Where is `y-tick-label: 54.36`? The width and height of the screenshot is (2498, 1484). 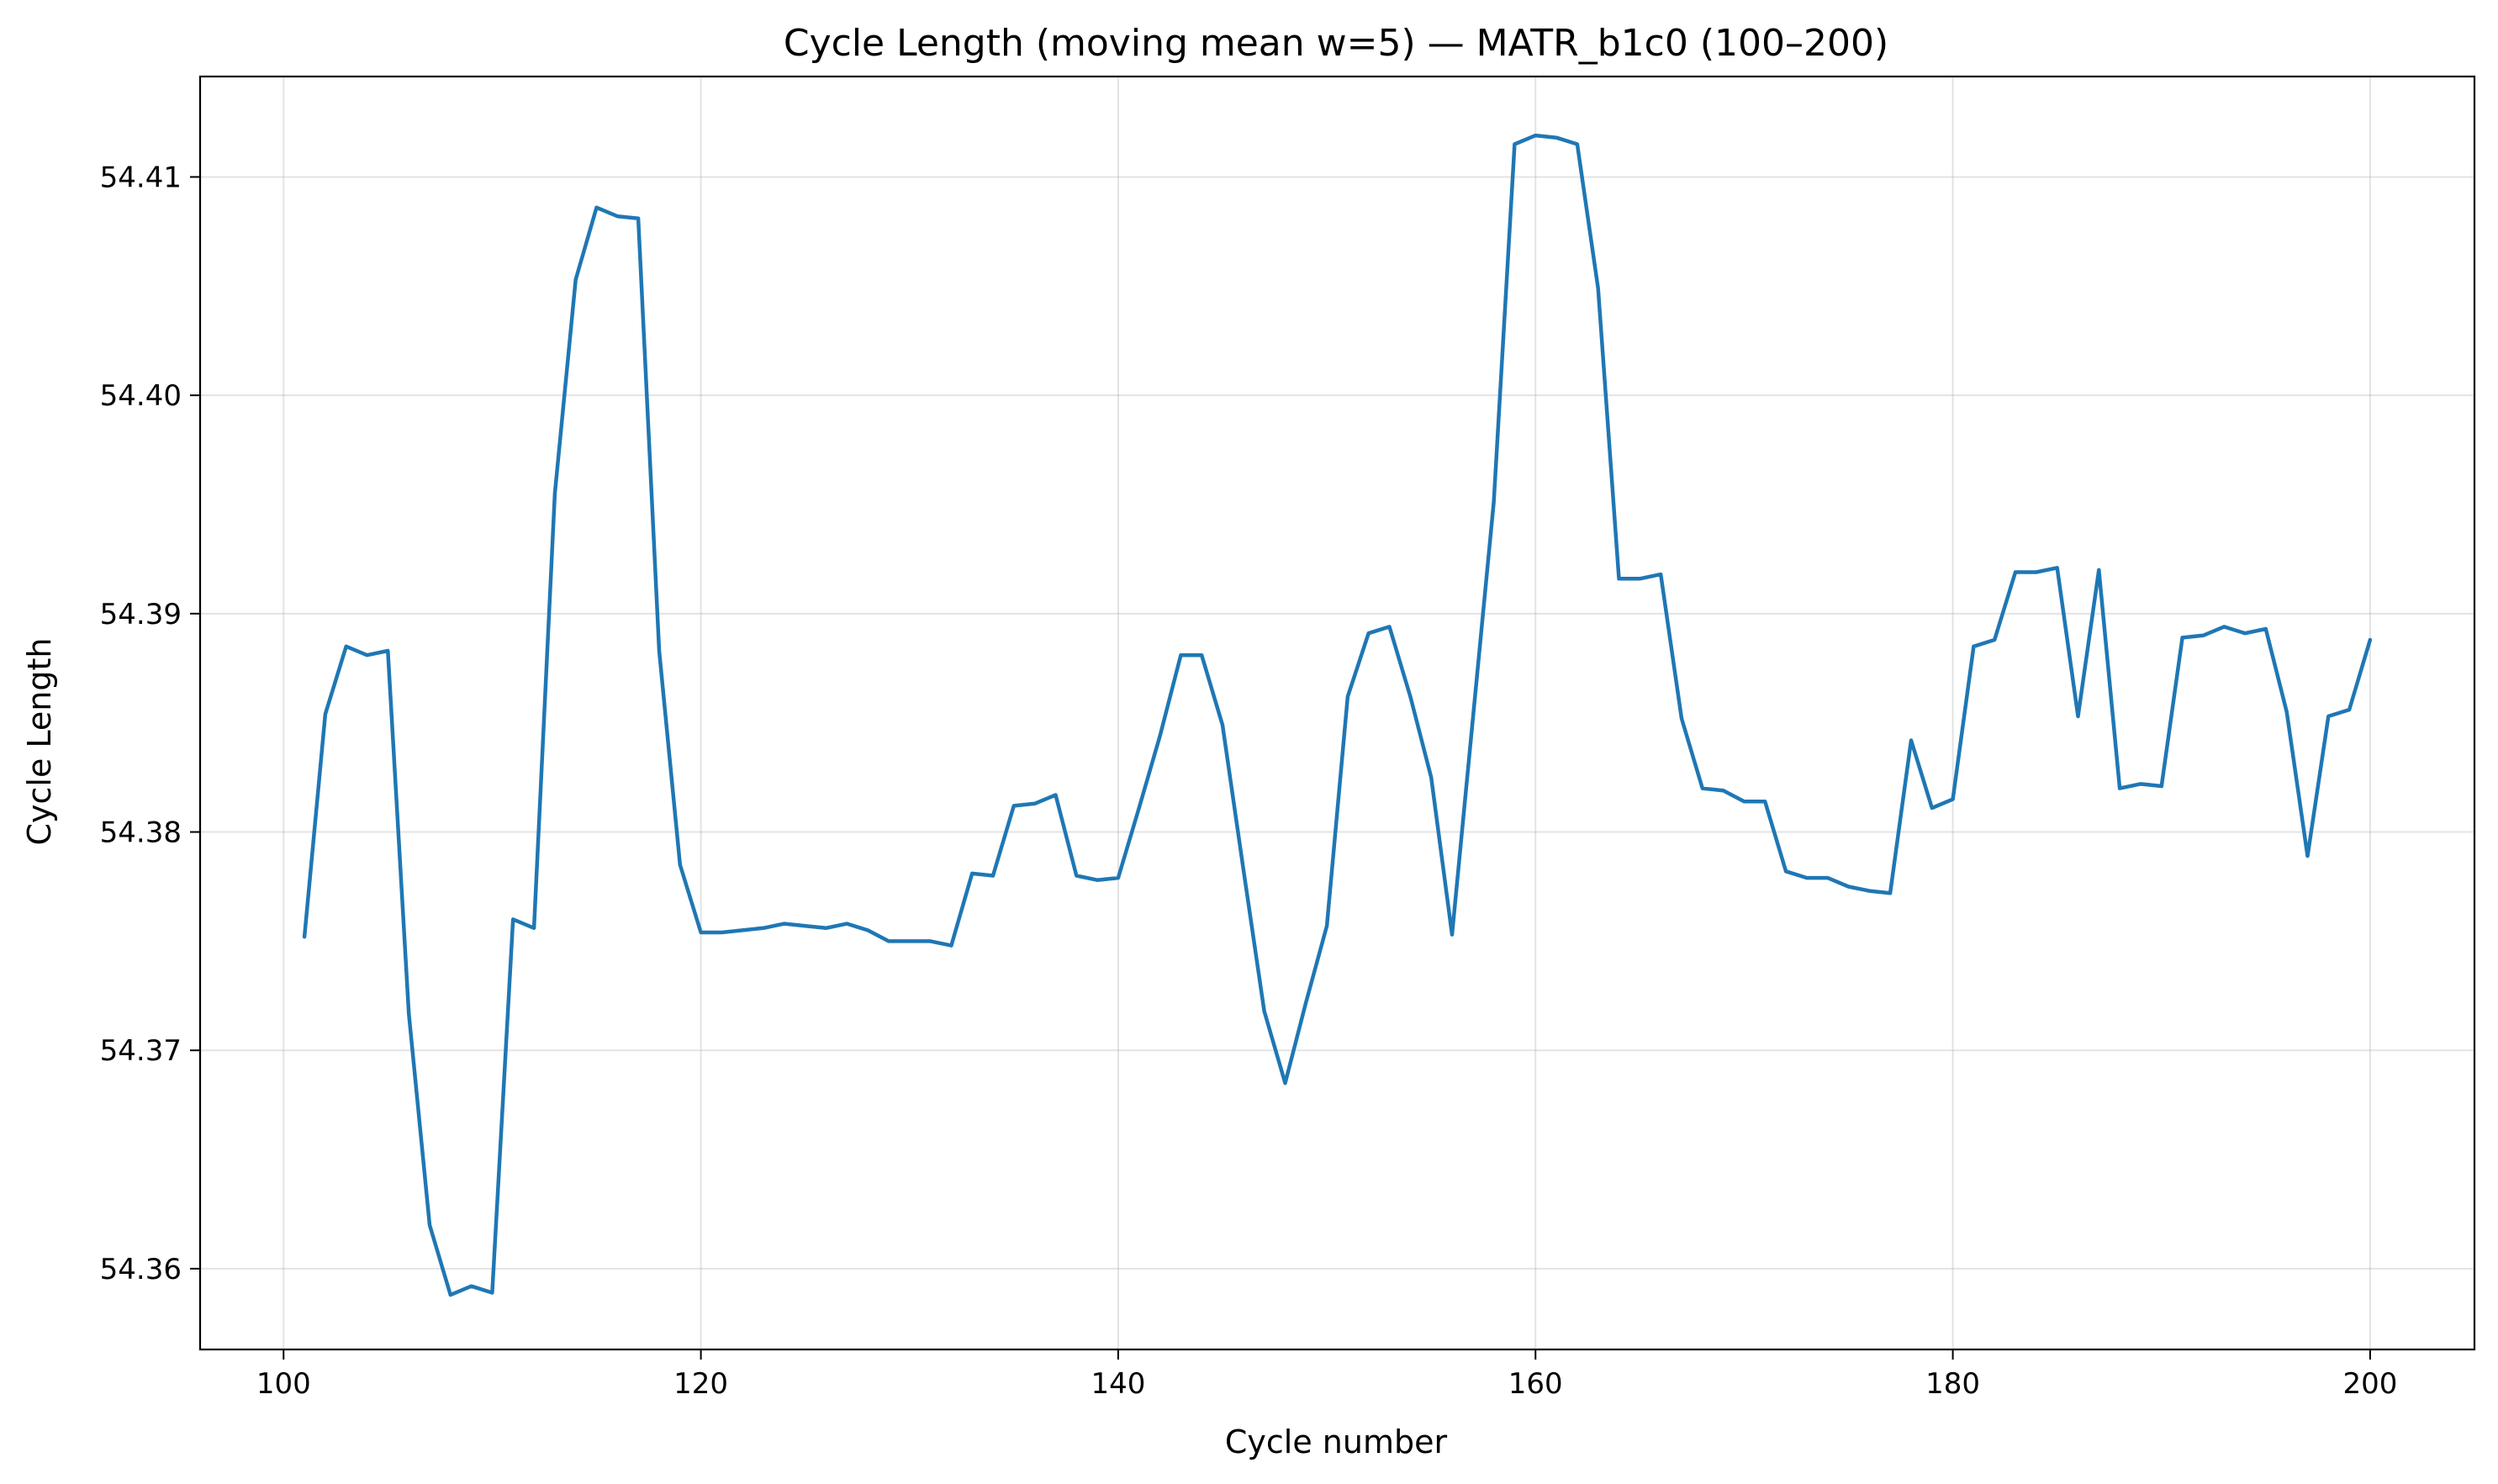
y-tick-label: 54.36 is located at coordinates (141, 1269).